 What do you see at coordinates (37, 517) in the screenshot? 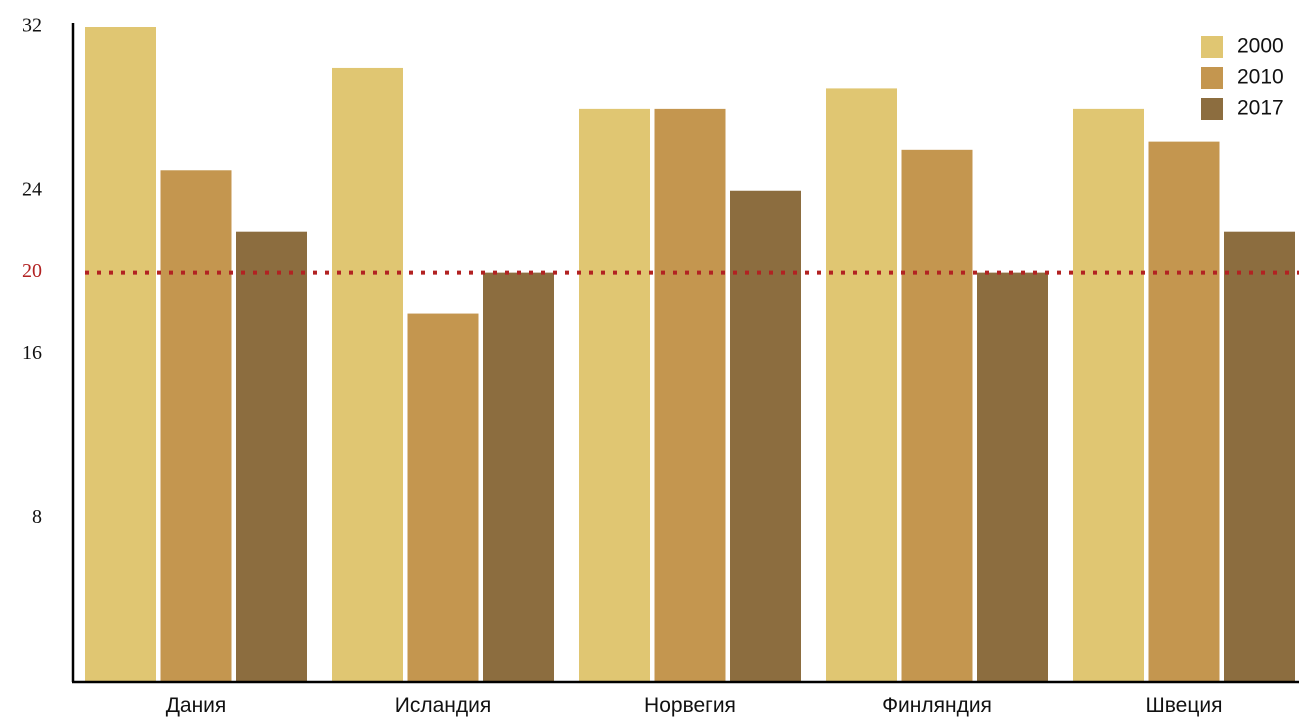
I see `y-tick-label: 8` at bounding box center [37, 517].